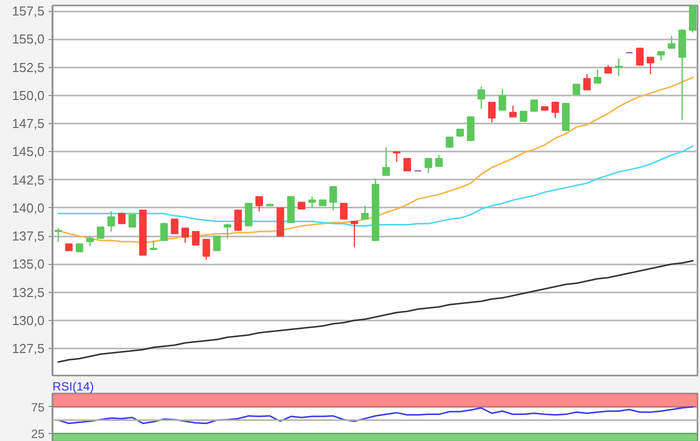 Image resolution: width=700 pixels, height=441 pixels. What do you see at coordinates (28, 124) in the screenshot?
I see `y-tick-label: 147,5` at bounding box center [28, 124].